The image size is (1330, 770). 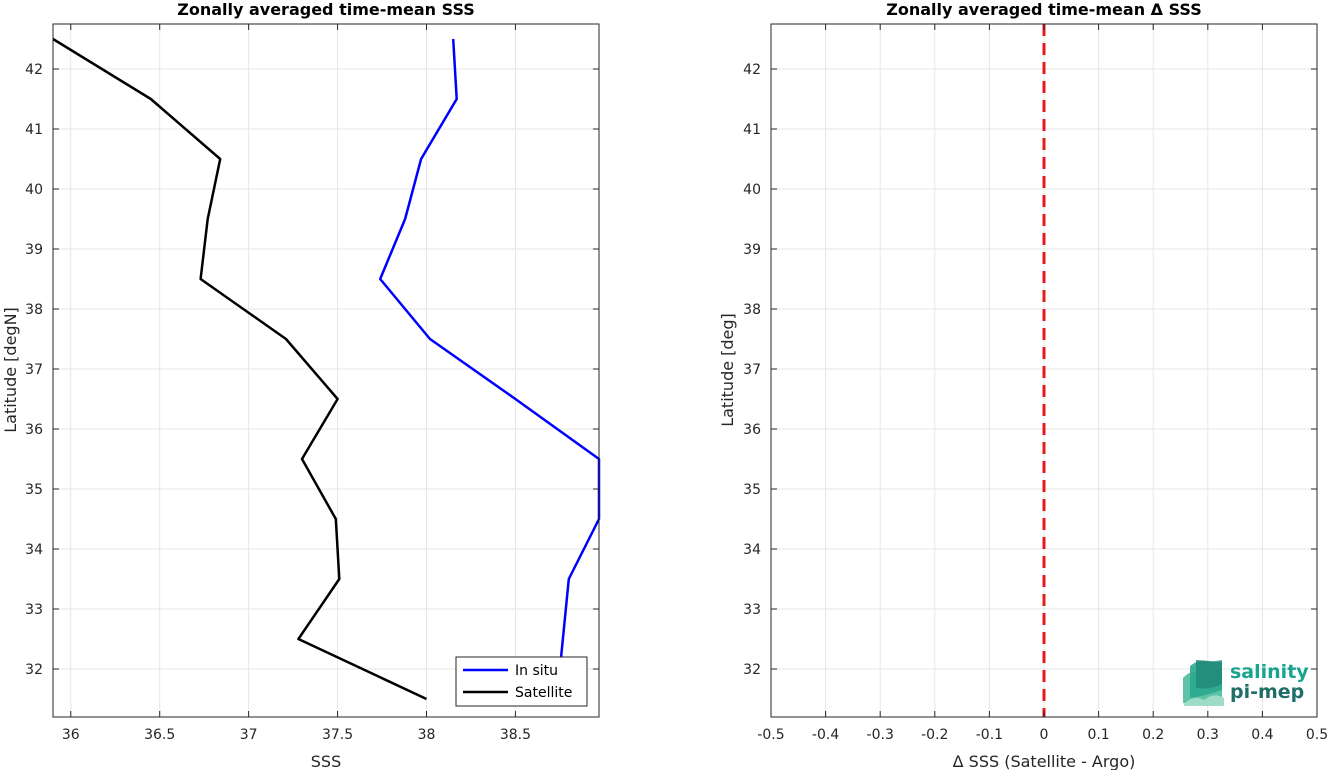 I want to click on x-tick-label: 36.5, so click(x=159, y=735).